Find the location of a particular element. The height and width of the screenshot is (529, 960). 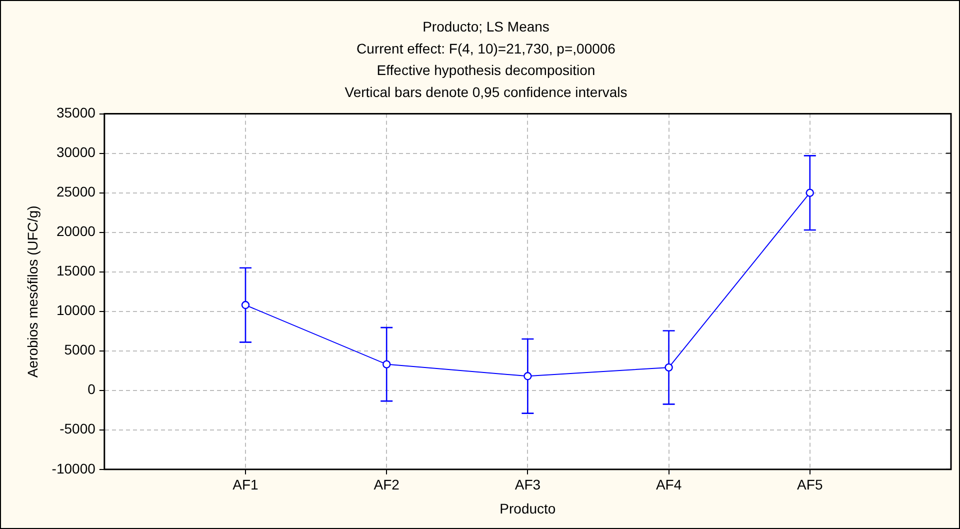

y-tick-label: 25000 is located at coordinates (76, 192).